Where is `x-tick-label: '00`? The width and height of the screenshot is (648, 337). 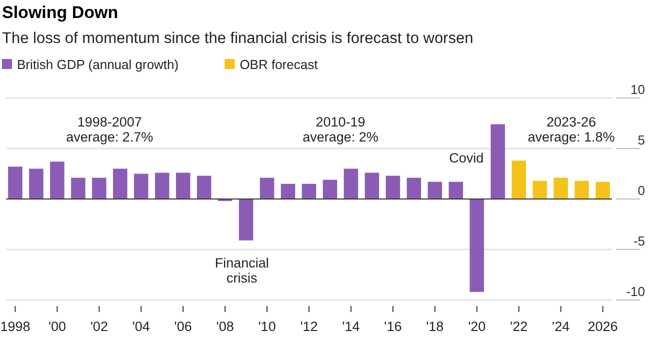
x-tick-label: '00 is located at coordinates (57, 326).